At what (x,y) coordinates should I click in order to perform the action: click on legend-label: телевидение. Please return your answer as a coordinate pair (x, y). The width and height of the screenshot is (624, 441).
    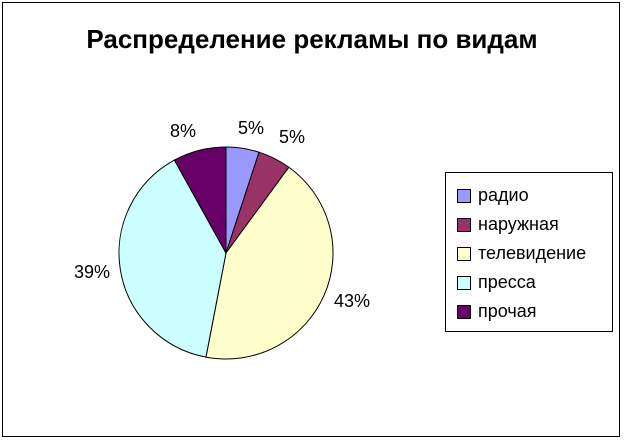
    Looking at the image, I should click on (532, 253).